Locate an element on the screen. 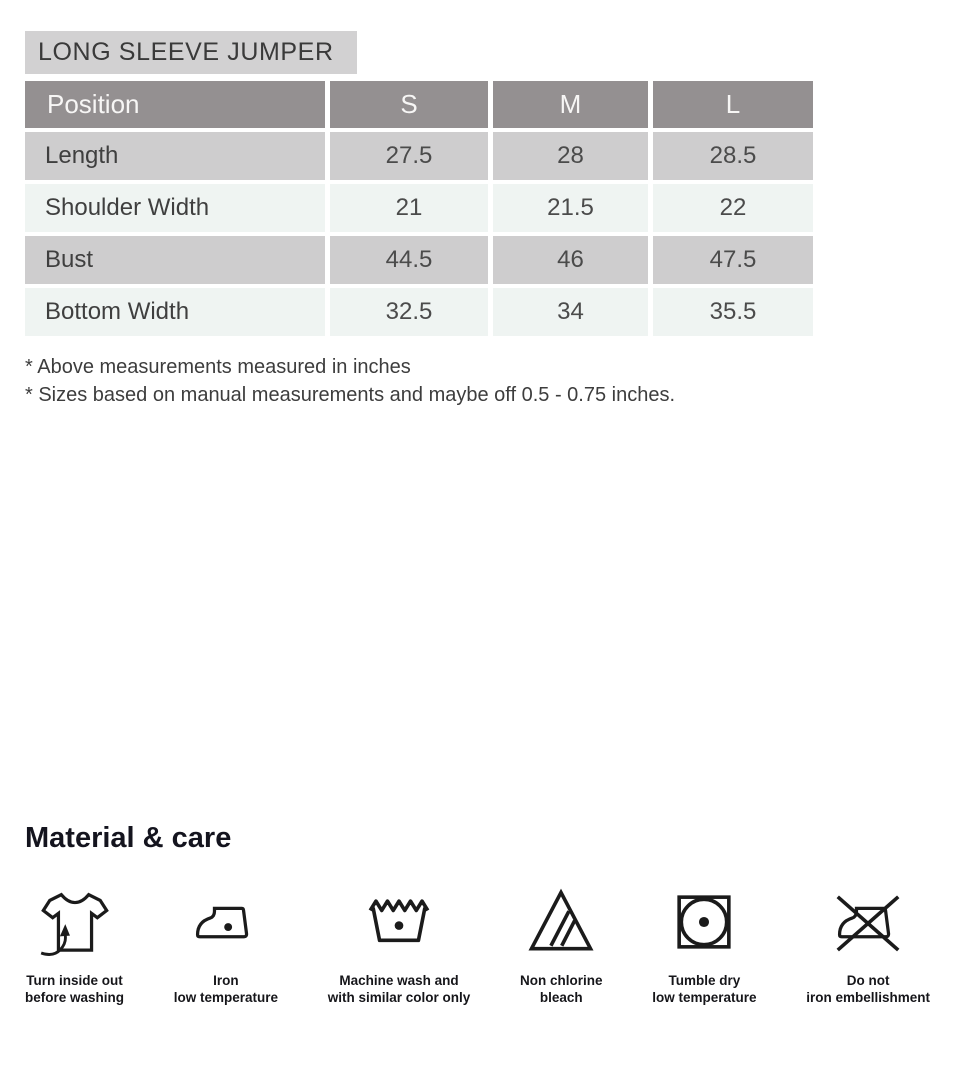 The height and width of the screenshot is (1086, 958). cell-shoulder-l: 22 is located at coordinates (733, 208).